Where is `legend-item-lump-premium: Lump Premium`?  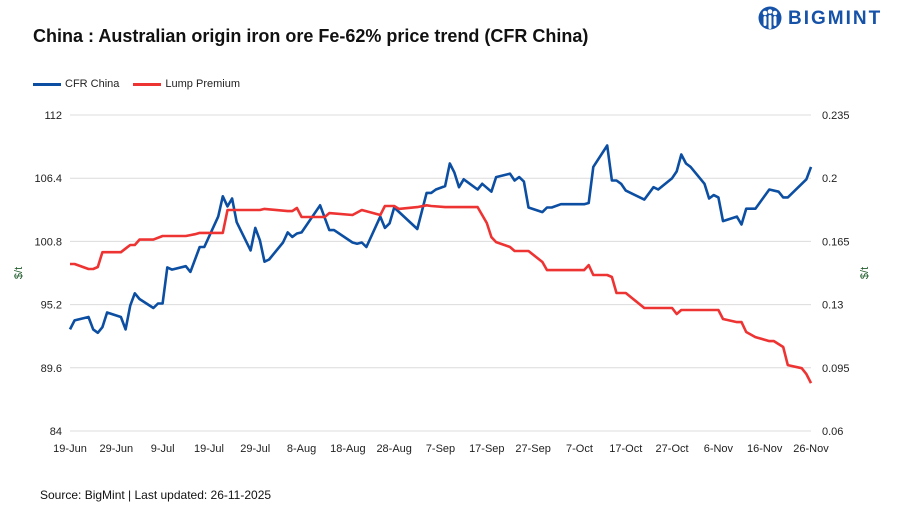
legend-item-lump-premium: Lump Premium is located at coordinates (186, 84).